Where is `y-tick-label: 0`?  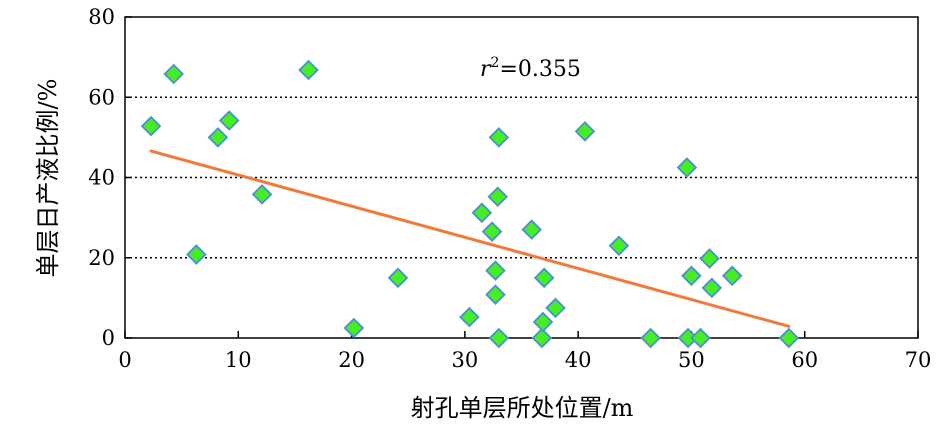 y-tick-label: 0 is located at coordinates (108, 338).